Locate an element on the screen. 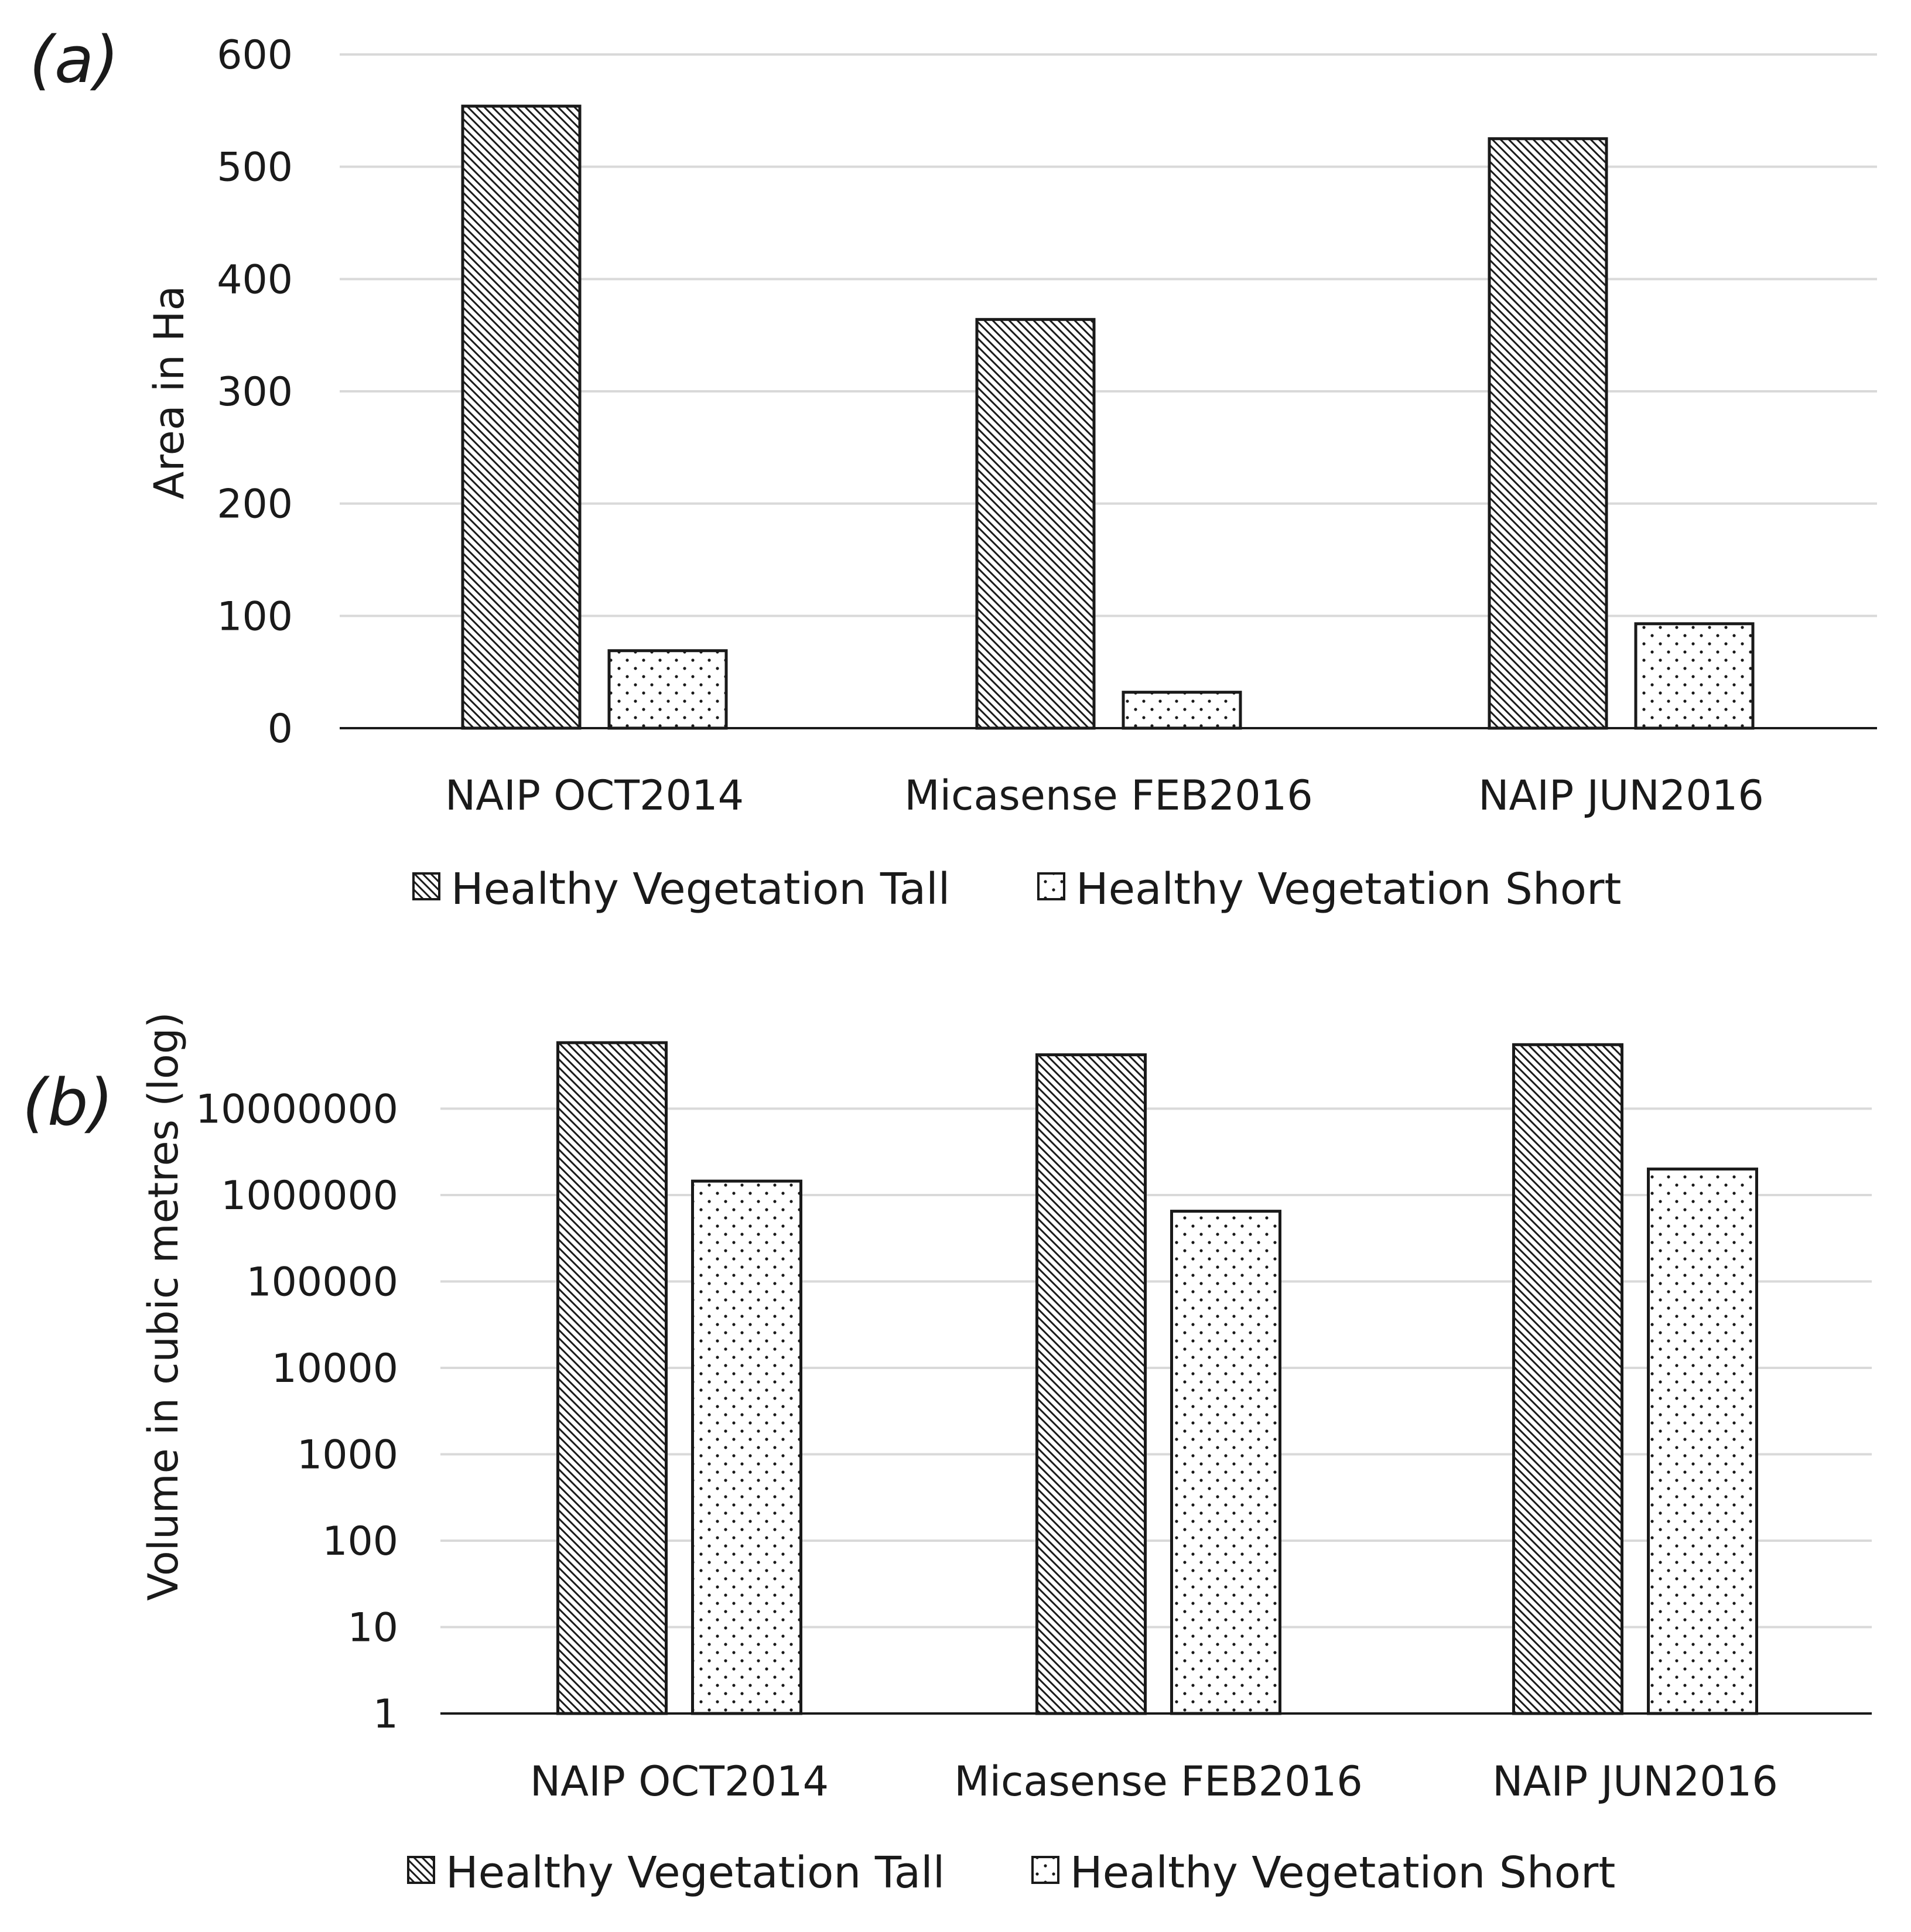  y-tick-label: 400 is located at coordinates (255, 280).